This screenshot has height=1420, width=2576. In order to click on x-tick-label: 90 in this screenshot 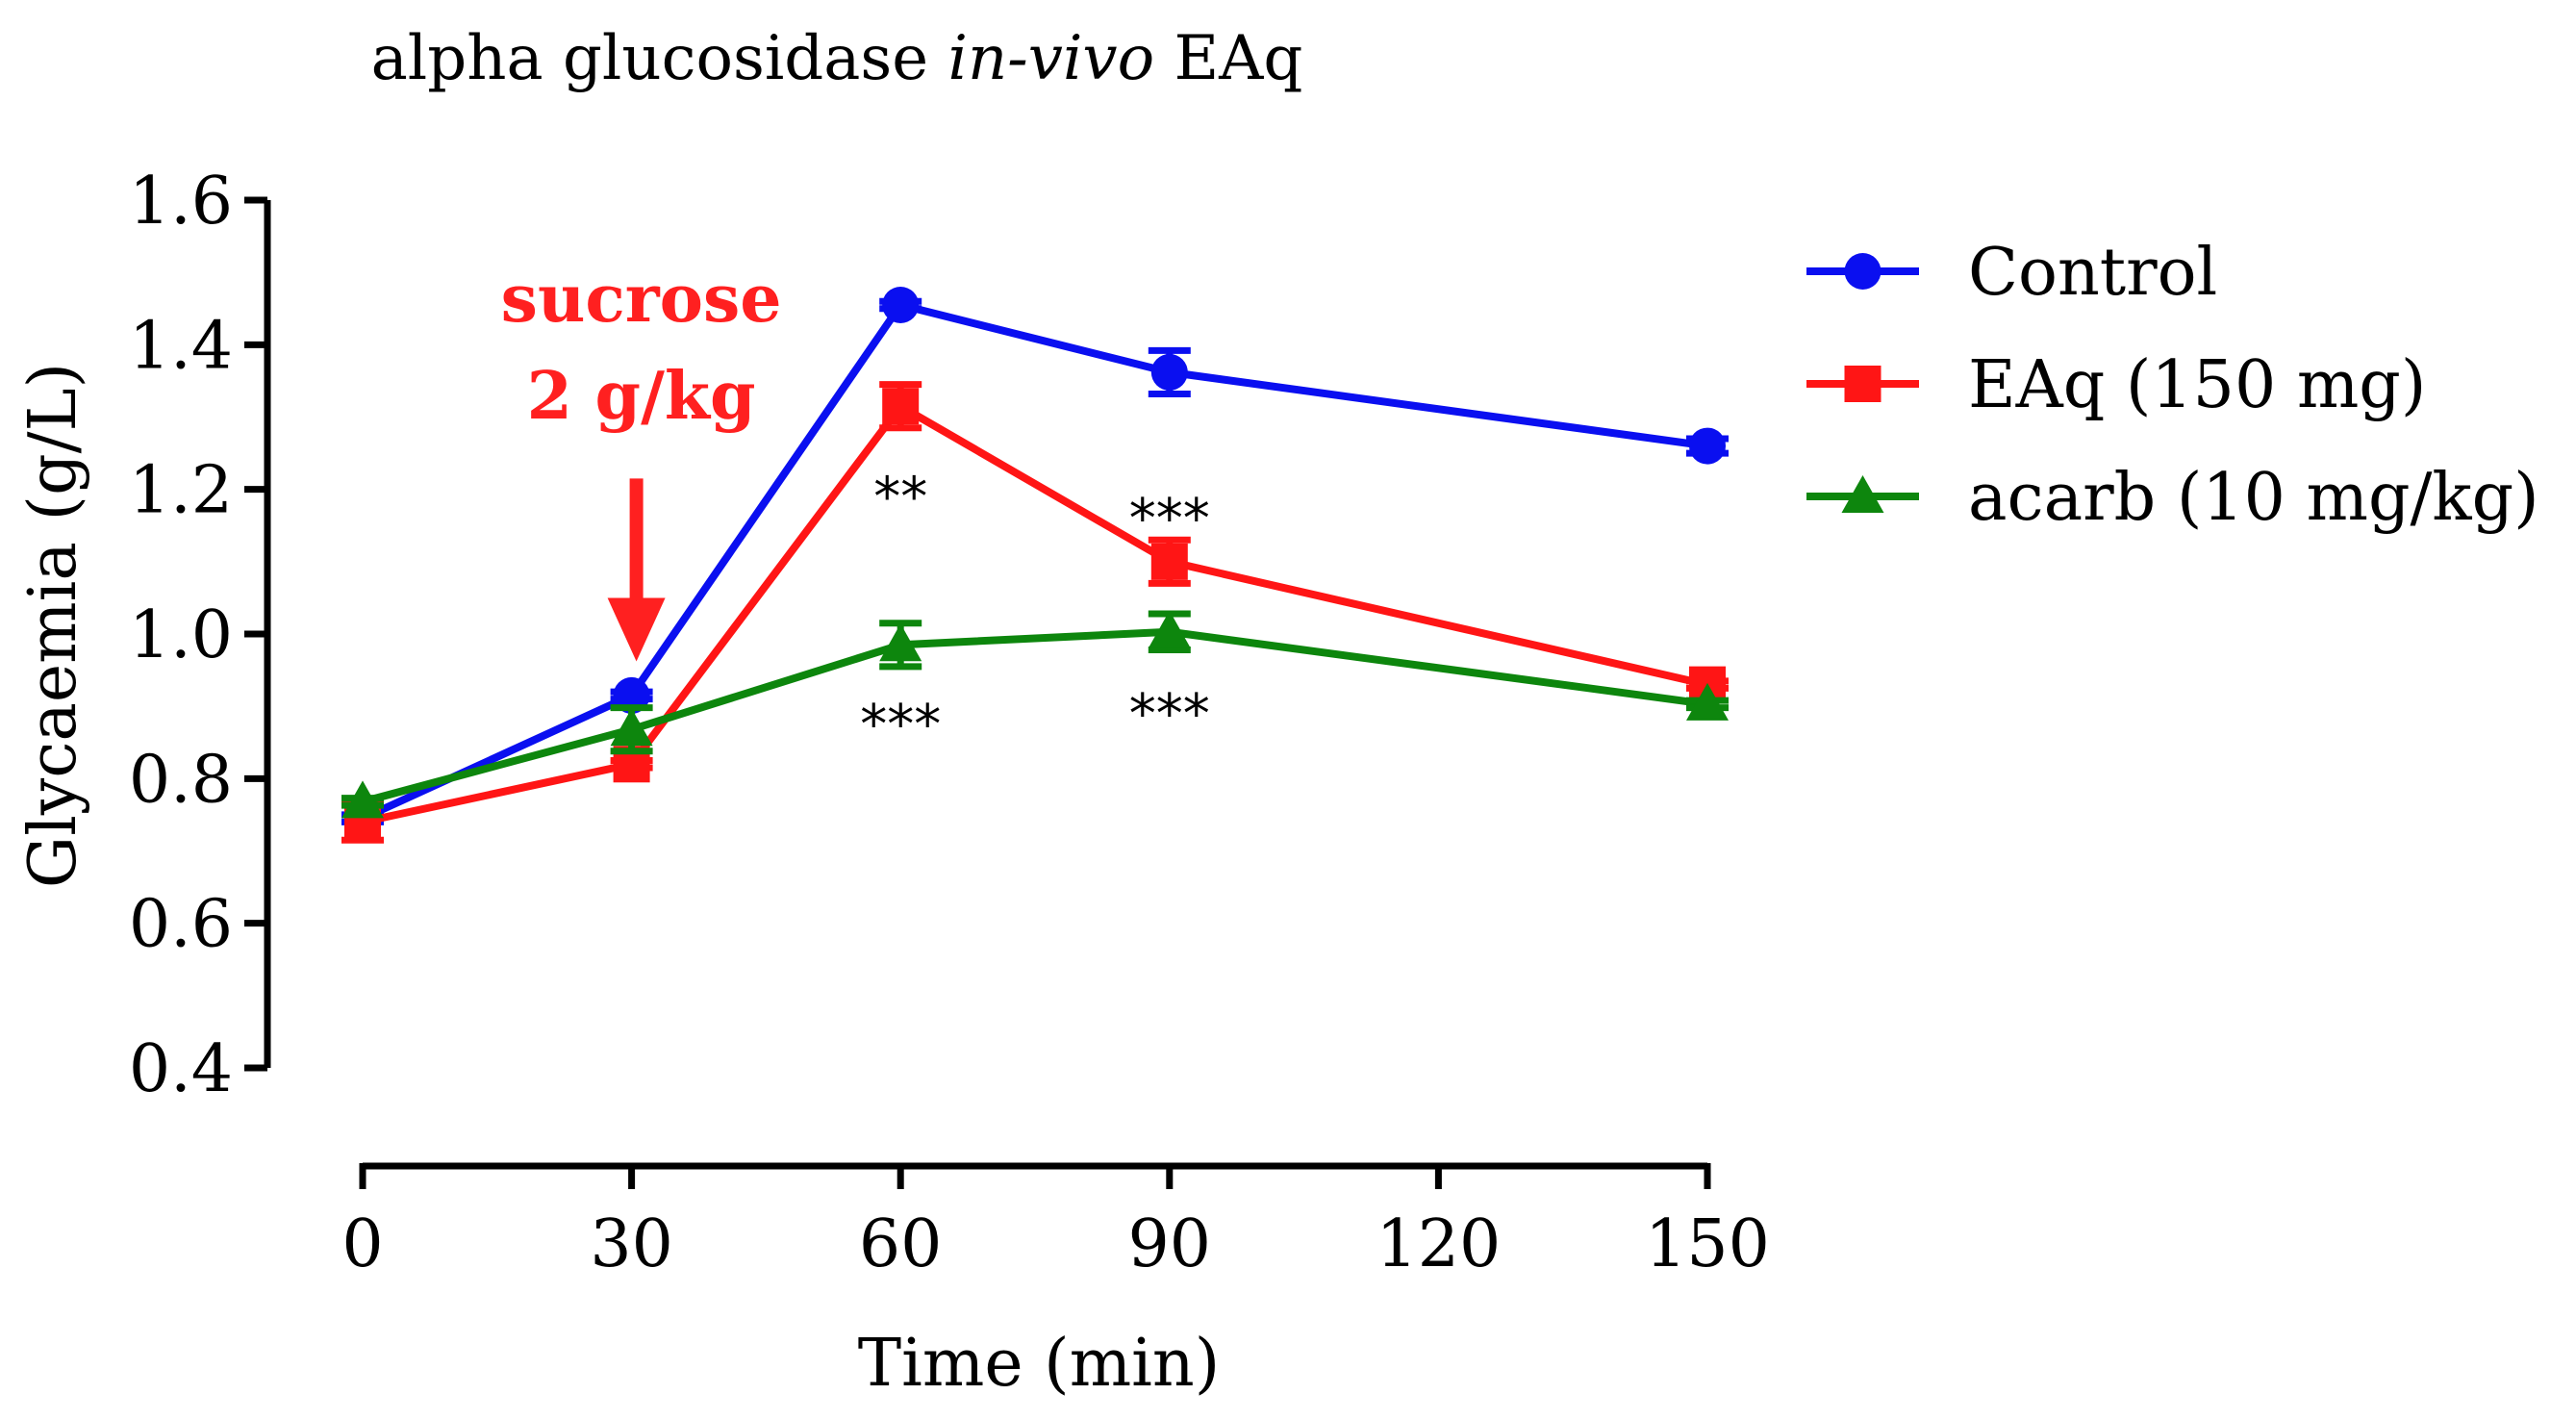, I will do `click(1170, 1244)`.